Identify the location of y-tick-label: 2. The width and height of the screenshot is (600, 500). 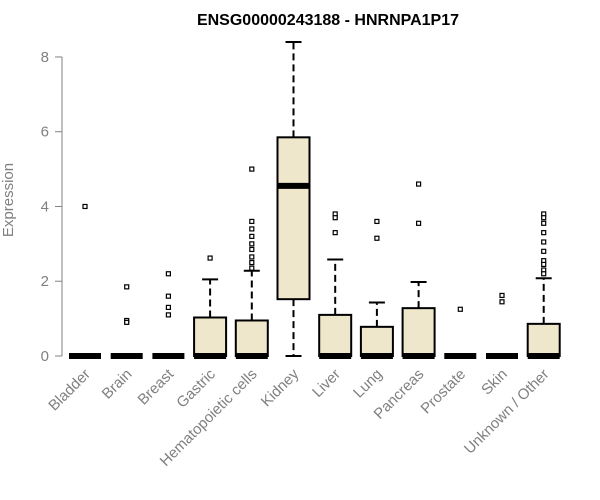
(45, 281).